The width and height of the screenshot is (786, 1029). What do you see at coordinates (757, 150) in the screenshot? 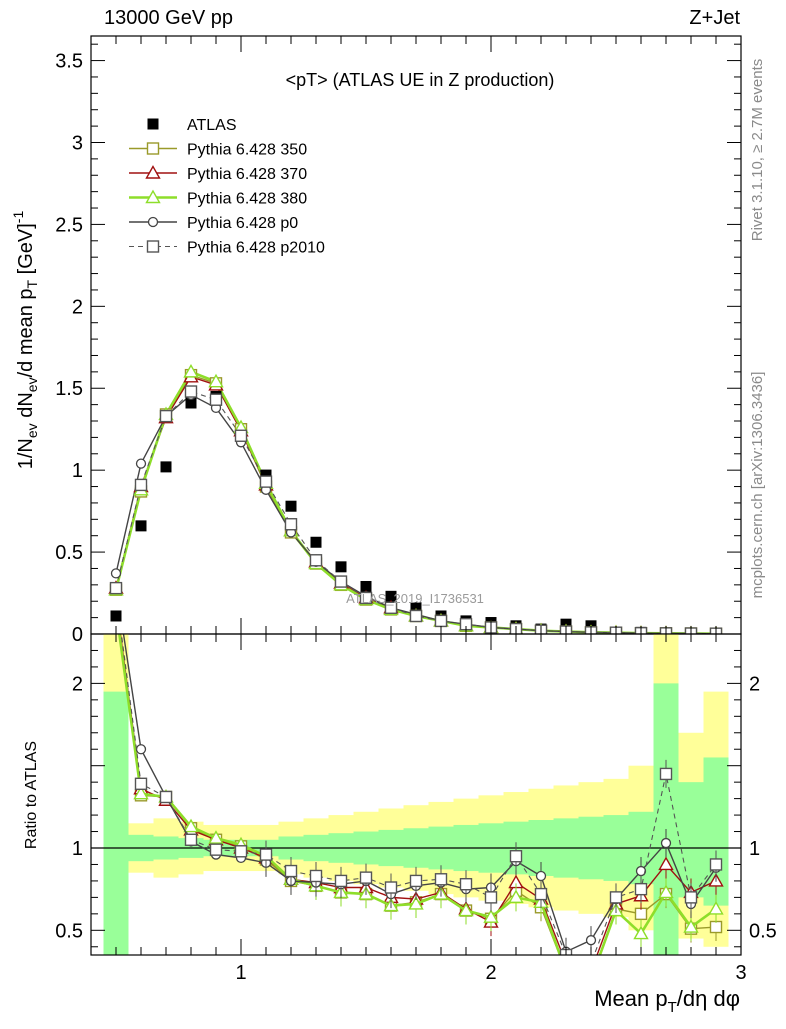
I see `rivet-label: Rivet 3.1.10, ≥ 2.7M events` at bounding box center [757, 150].